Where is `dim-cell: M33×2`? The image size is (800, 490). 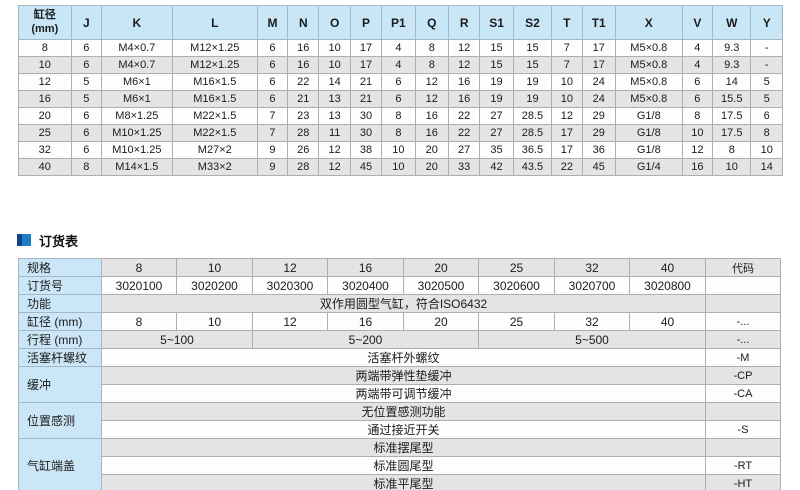 dim-cell: M33×2 is located at coordinates (214, 167).